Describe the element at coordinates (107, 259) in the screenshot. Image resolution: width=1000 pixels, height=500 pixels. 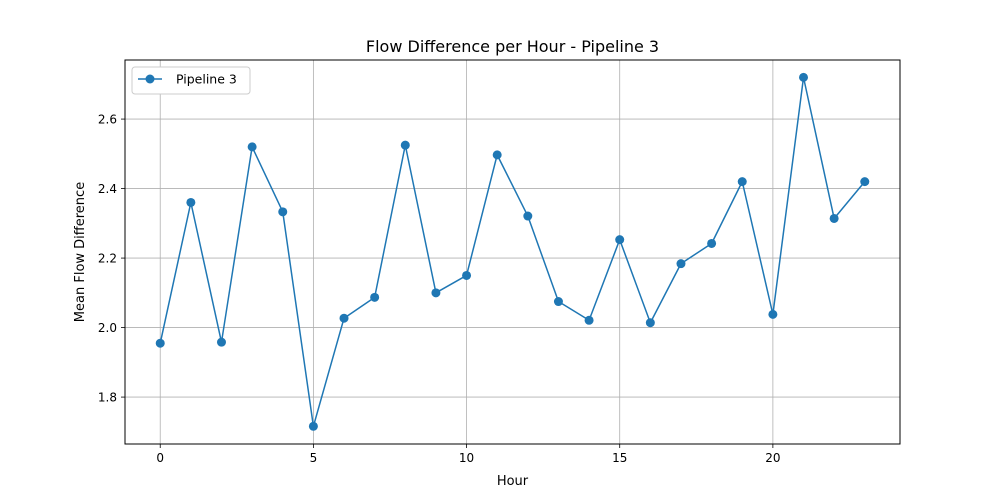
I see `y-tick-label: 2.2` at that location.